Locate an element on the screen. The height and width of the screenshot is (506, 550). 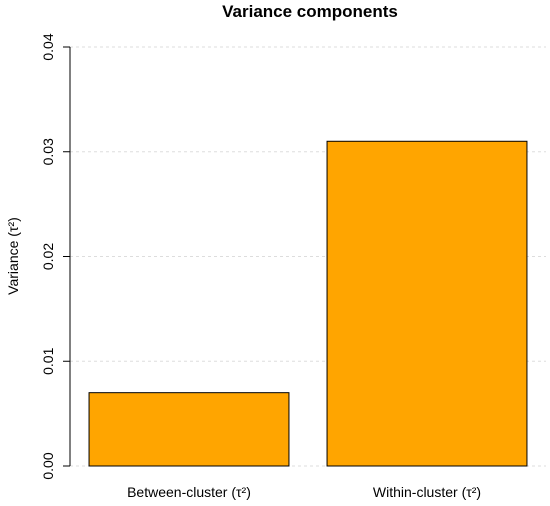
y-tick-label: 0.01 is located at coordinates (48, 360).